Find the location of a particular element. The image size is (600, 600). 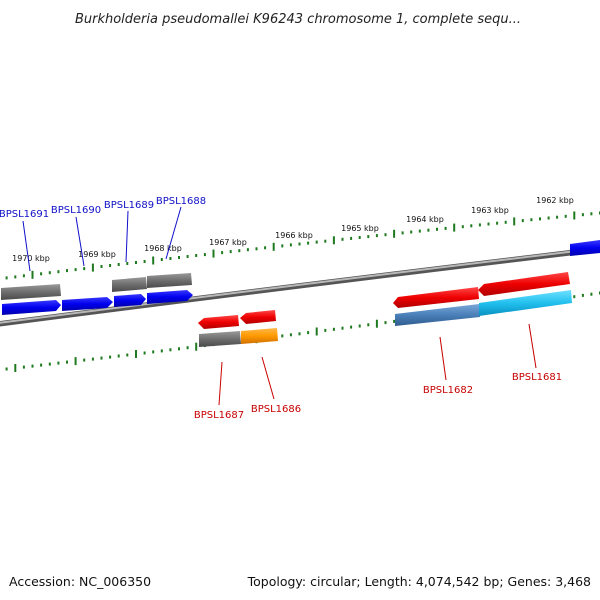

genes-reverse is located at coordinates (385, 318).